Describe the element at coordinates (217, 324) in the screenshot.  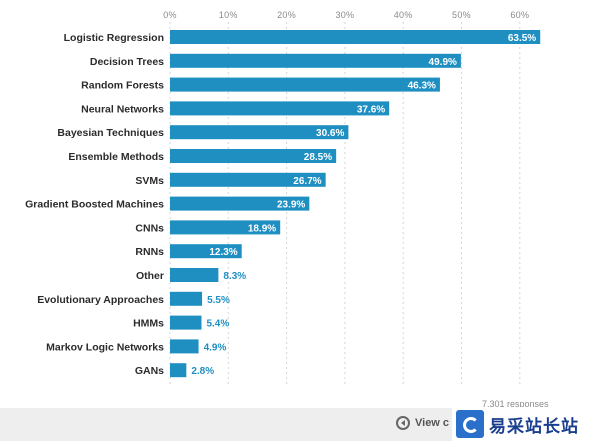
I see `value-label: 5.4%` at that location.